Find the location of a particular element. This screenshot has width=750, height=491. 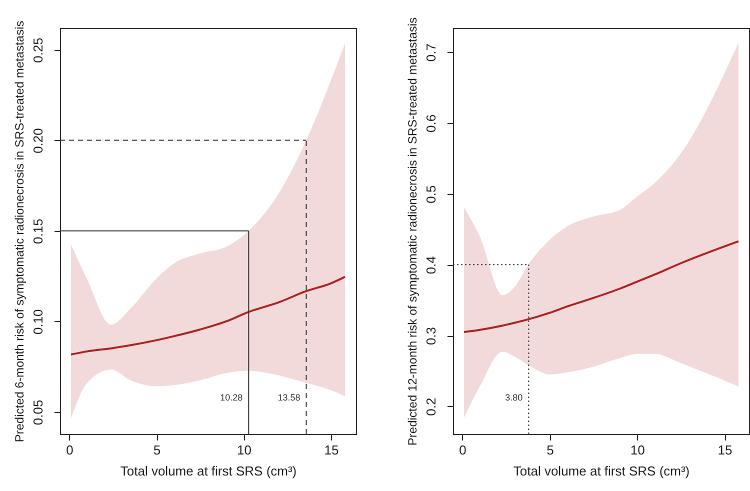

y-axis-title: Predicted 6-month risk of symptomatic radionecrosis in SRS-treated metastasis is located at coordinates (19, 231).